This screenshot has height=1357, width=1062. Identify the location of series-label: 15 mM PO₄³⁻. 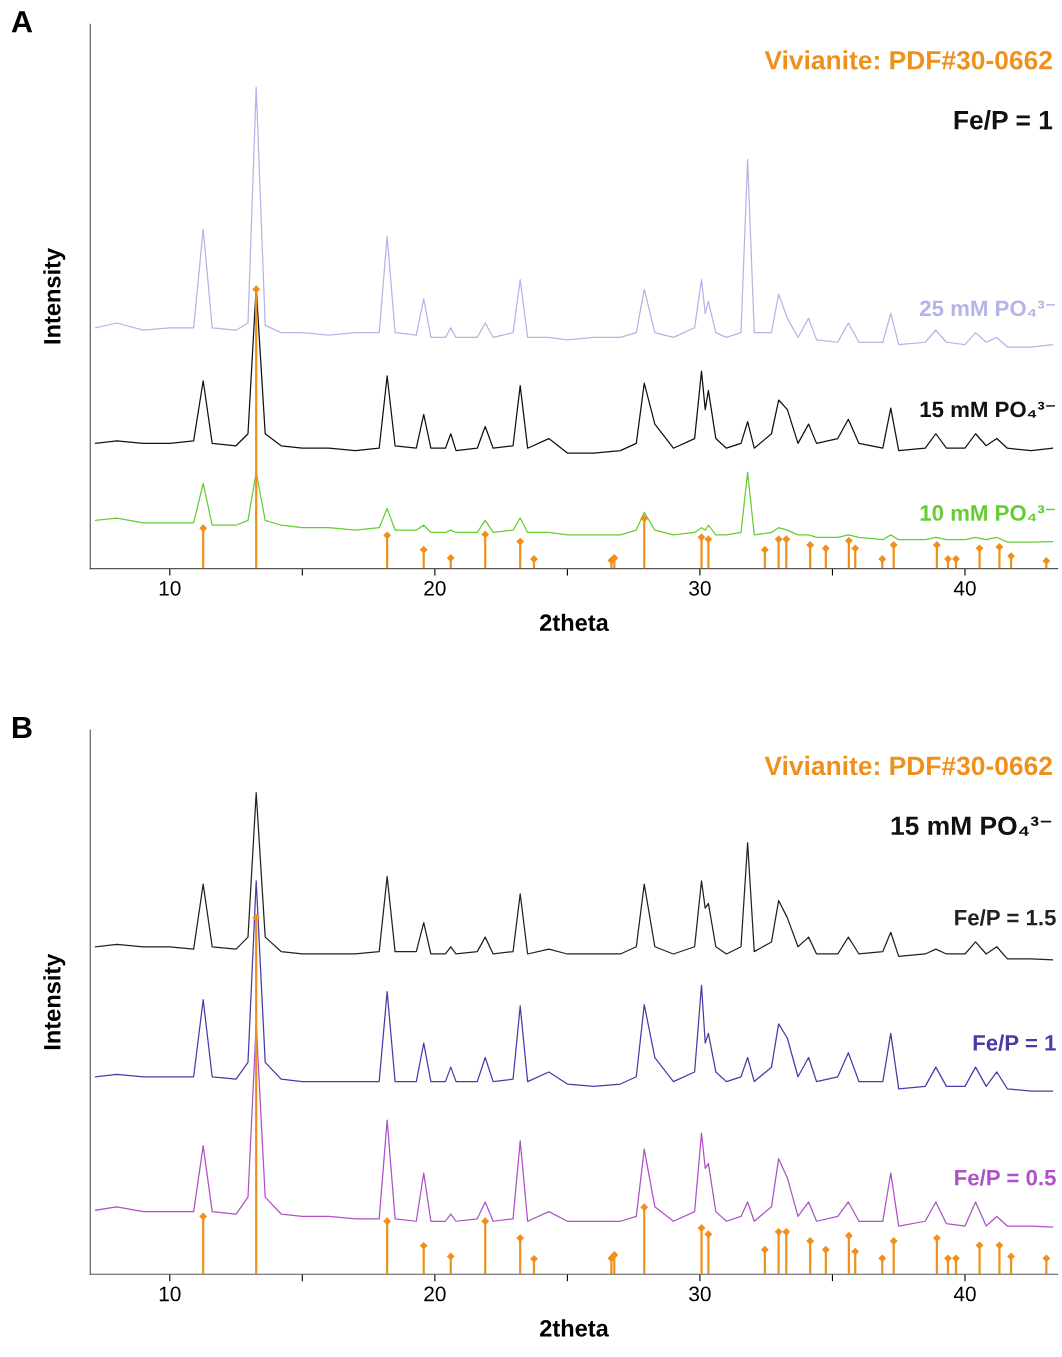
(987, 409).